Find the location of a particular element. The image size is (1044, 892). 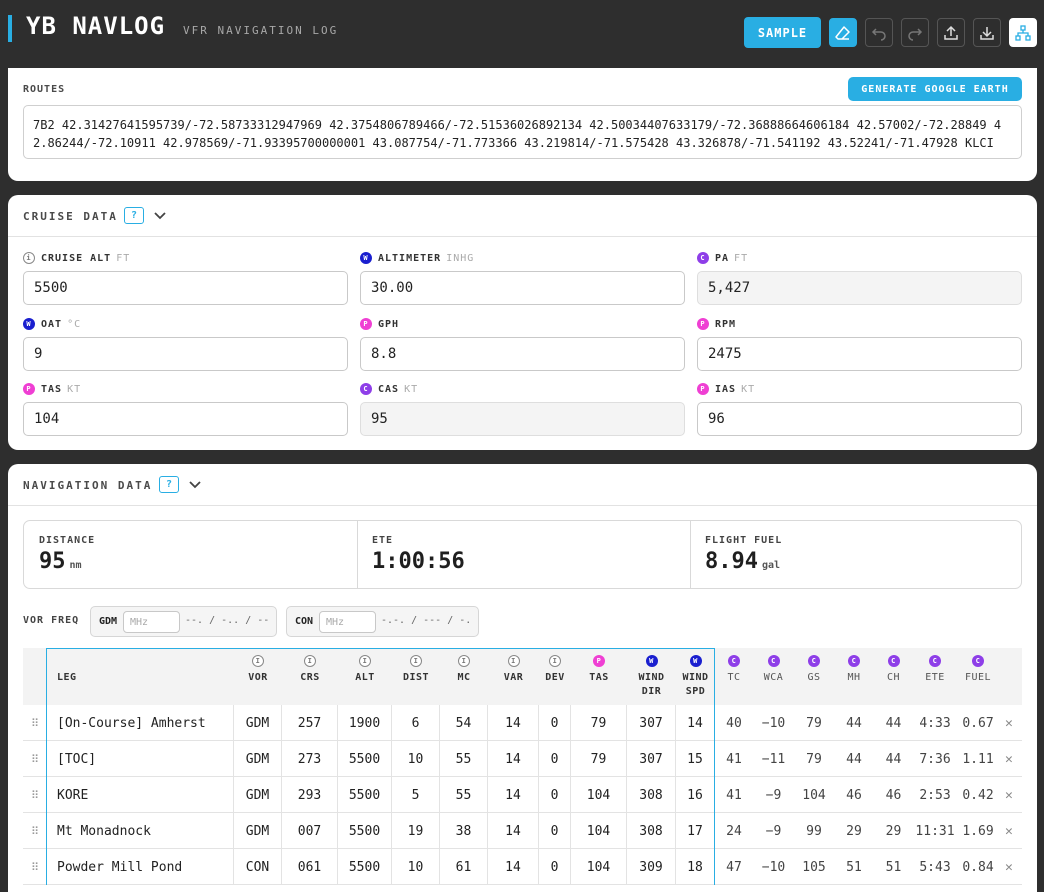

undo-button is located at coordinates (879, 32).